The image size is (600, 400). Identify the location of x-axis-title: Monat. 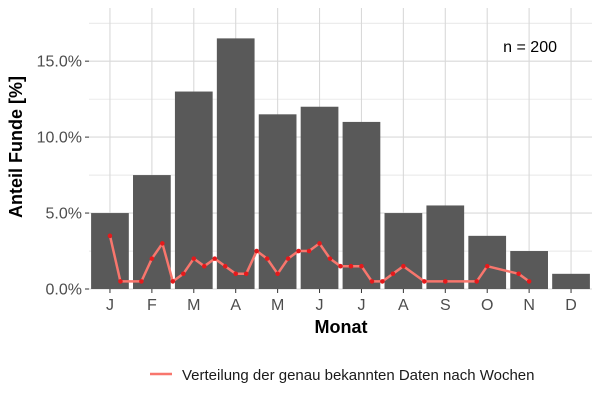
(341, 327).